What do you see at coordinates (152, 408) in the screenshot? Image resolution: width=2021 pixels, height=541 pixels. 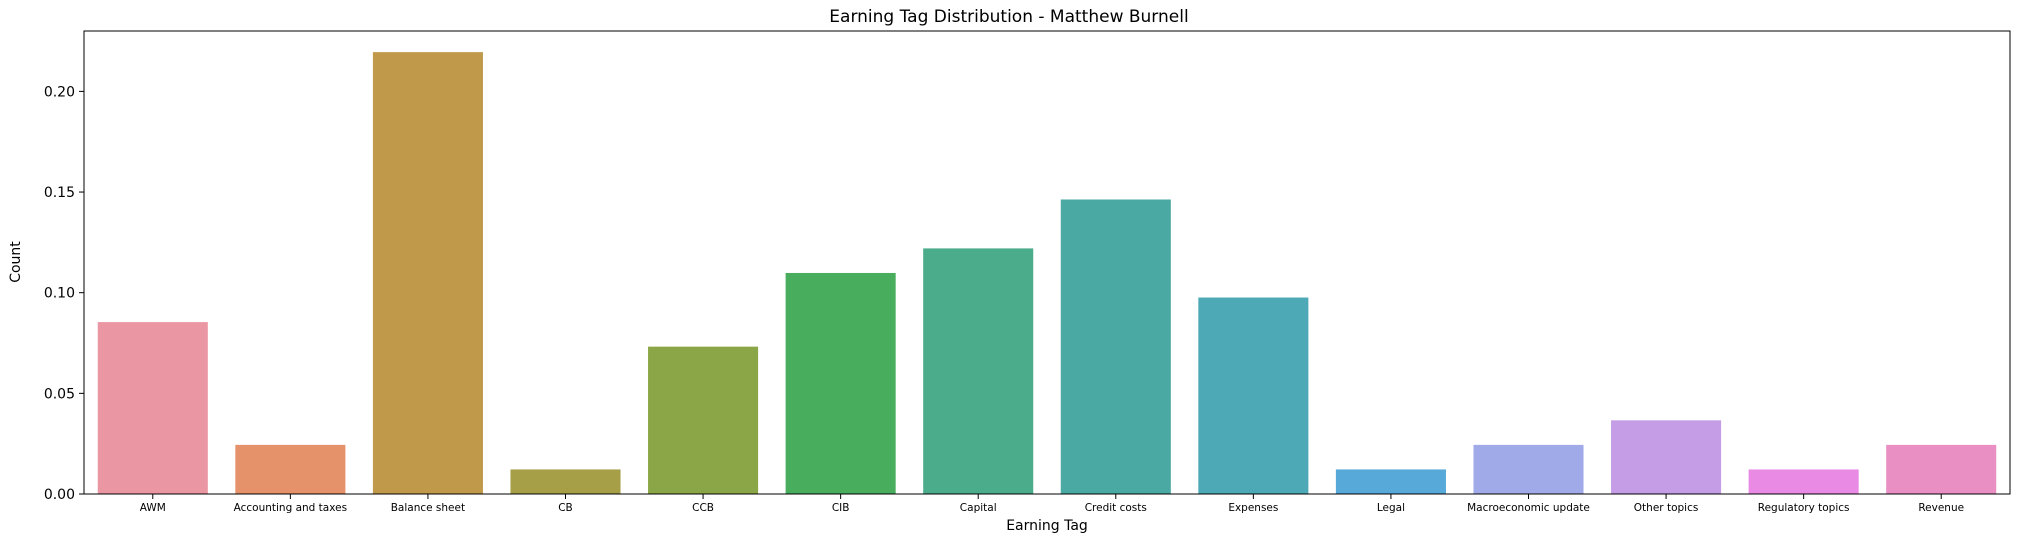 I see `bar-awm` at bounding box center [152, 408].